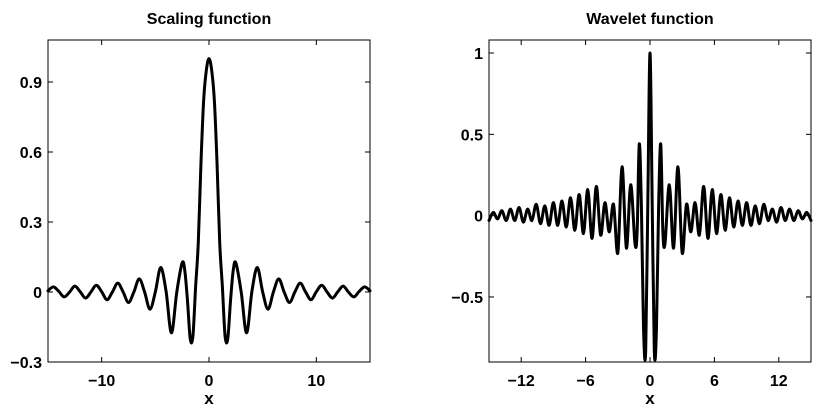  What do you see at coordinates (649, 19) in the screenshot?
I see `chart-title: Wavelet function` at bounding box center [649, 19].